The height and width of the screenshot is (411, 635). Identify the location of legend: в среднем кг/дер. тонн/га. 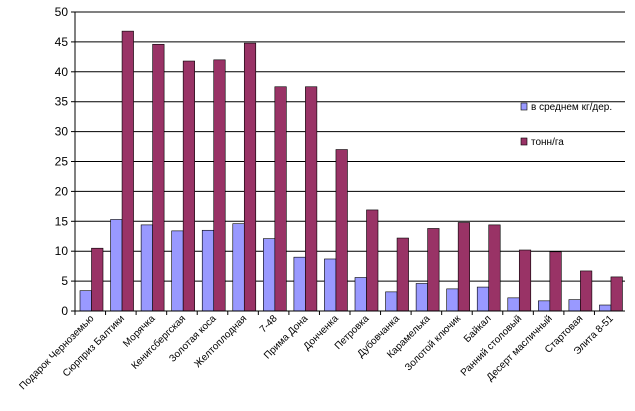
(566, 125).